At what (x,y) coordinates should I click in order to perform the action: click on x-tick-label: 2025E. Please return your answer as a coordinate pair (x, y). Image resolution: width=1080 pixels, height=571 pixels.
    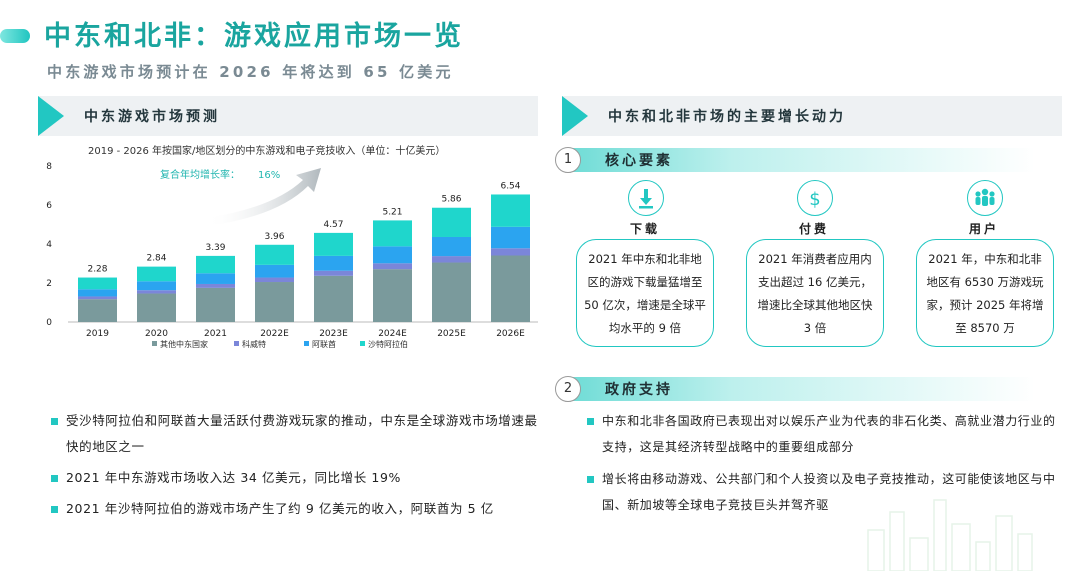
    Looking at the image, I should click on (451, 334).